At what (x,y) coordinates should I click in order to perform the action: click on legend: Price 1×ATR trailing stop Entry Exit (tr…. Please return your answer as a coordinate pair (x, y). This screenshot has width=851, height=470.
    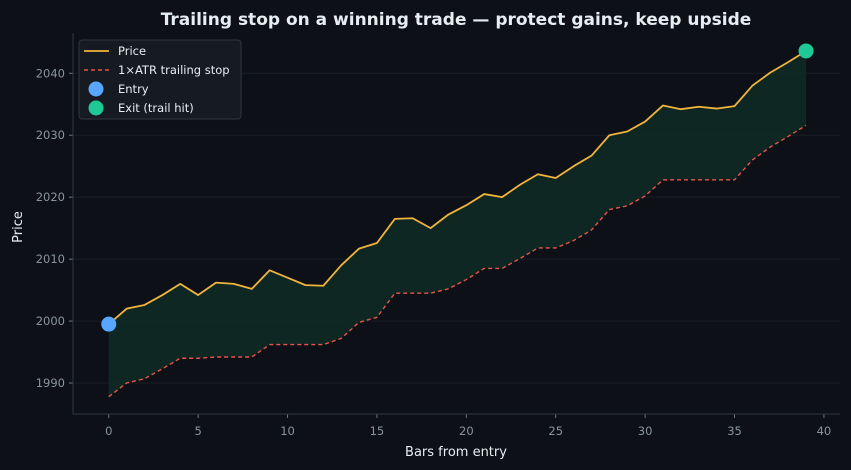
    Looking at the image, I should click on (160, 79).